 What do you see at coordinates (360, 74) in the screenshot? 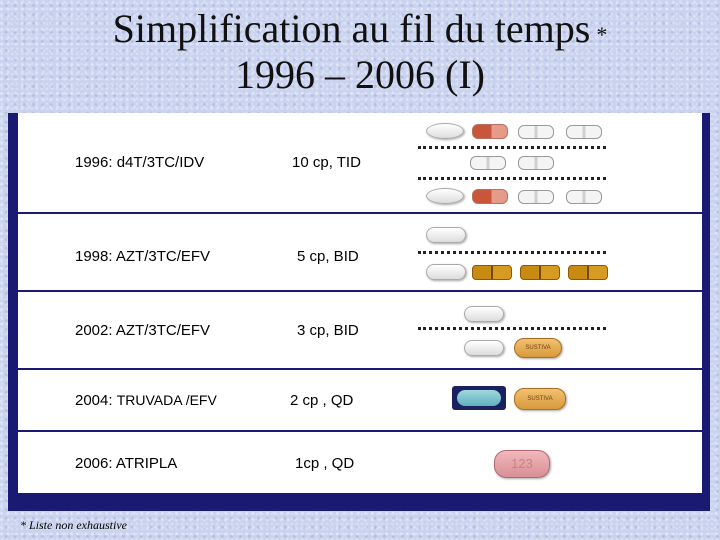
I see `title-line-2: 1996 – 2006 (I)` at bounding box center [360, 74].